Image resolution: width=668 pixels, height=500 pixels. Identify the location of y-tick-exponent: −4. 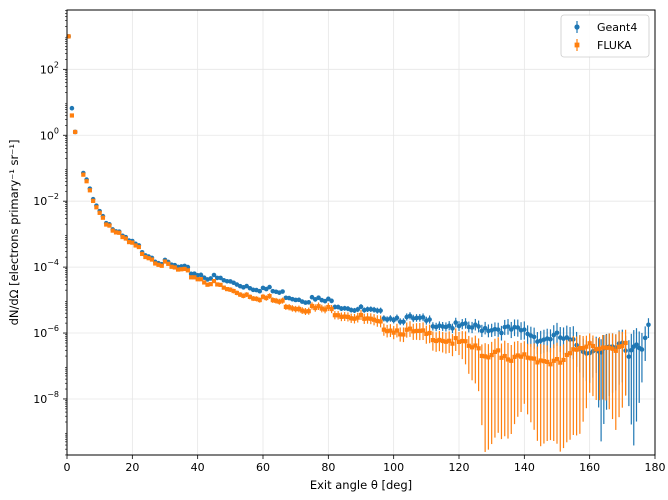
(53, 262).